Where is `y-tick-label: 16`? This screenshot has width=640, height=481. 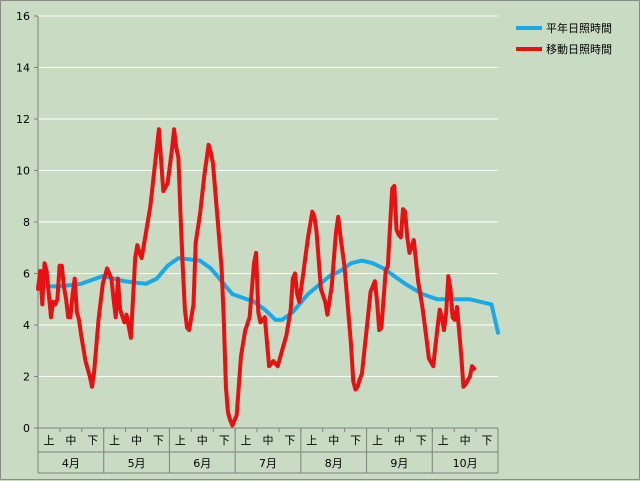 y-tick-label: 16 is located at coordinates (23, 16).